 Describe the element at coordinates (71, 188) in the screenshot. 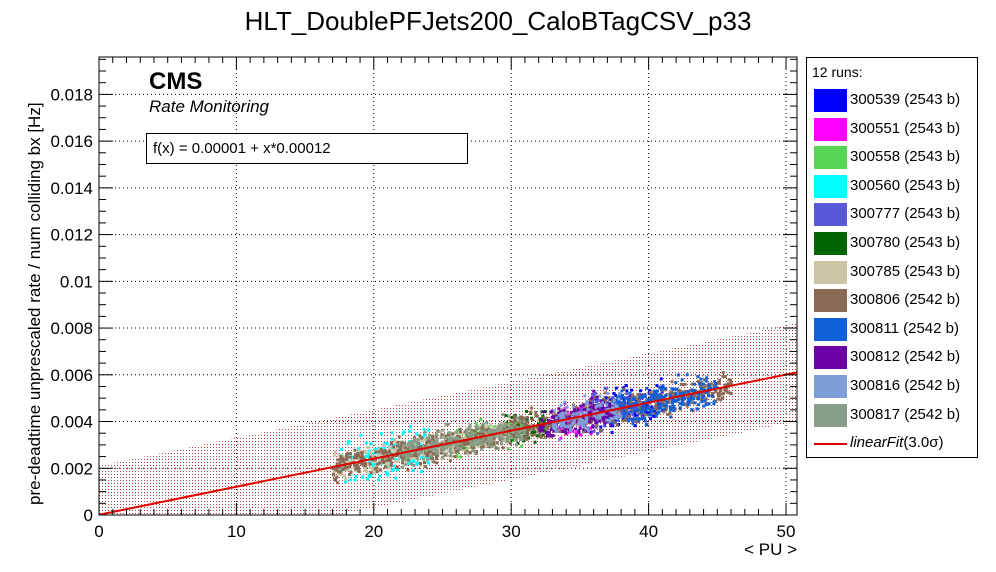

I see `y-tick-label: 0.014` at that location.